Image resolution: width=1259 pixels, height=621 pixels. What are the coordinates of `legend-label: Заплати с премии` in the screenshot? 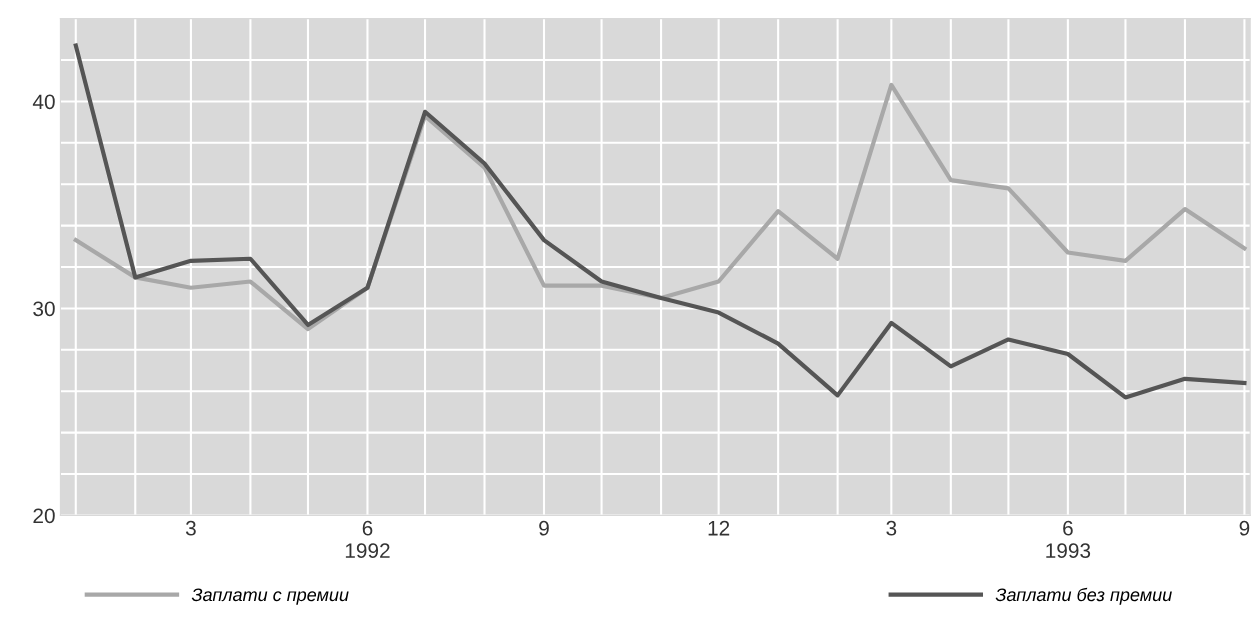 It's located at (270, 596).